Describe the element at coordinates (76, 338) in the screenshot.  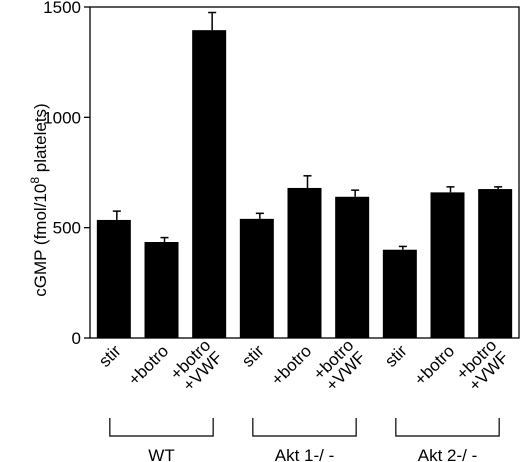
I see `y-tick-label: 0` at that location.